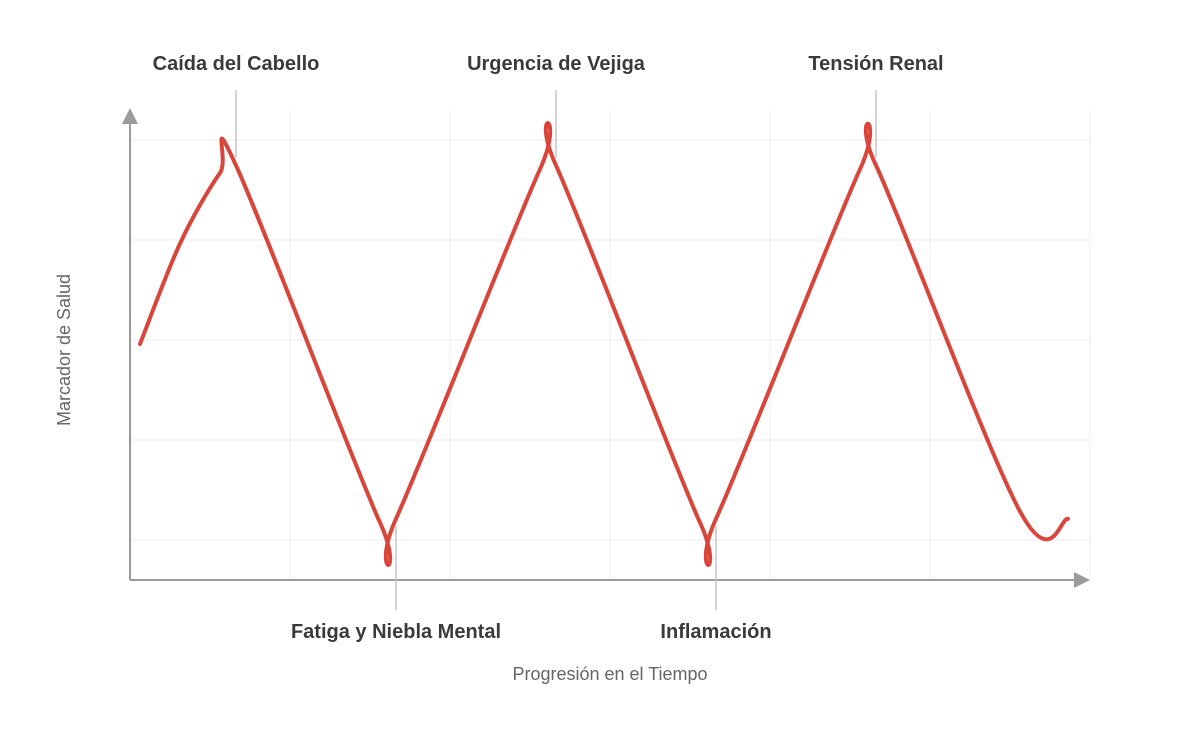 Image resolution: width=1180 pixels, height=730 pixels. I want to click on y-axis-arrow-icon, so click(130, 116).